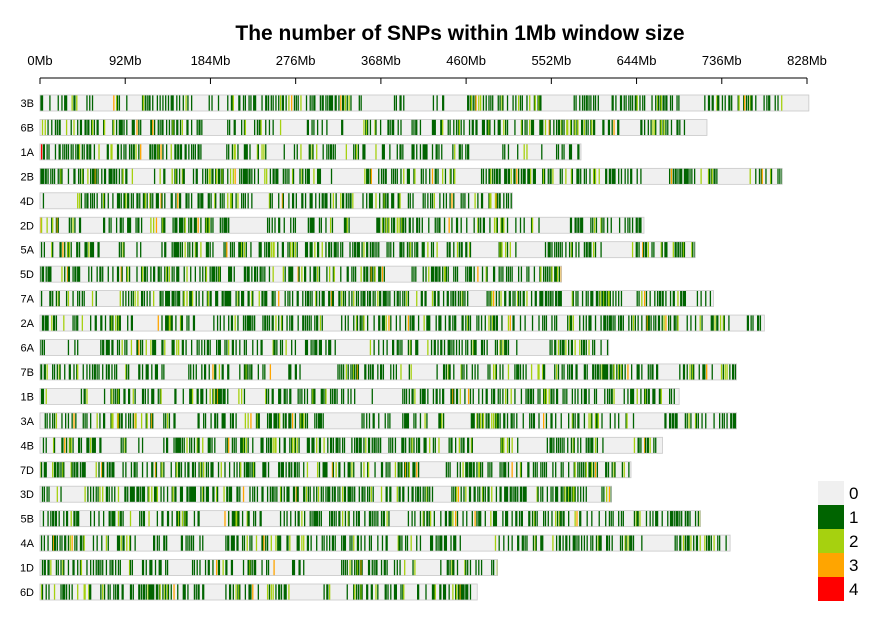  I want to click on x-tick-label: 828Mb, so click(807, 60).